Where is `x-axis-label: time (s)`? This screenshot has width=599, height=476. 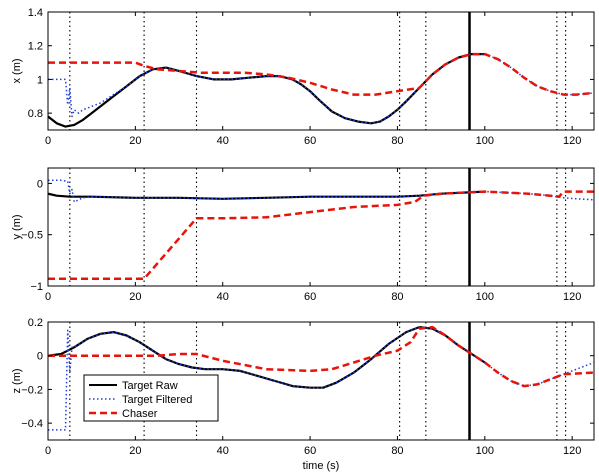
x-axis-label: time (s) is located at coordinates (321, 466).